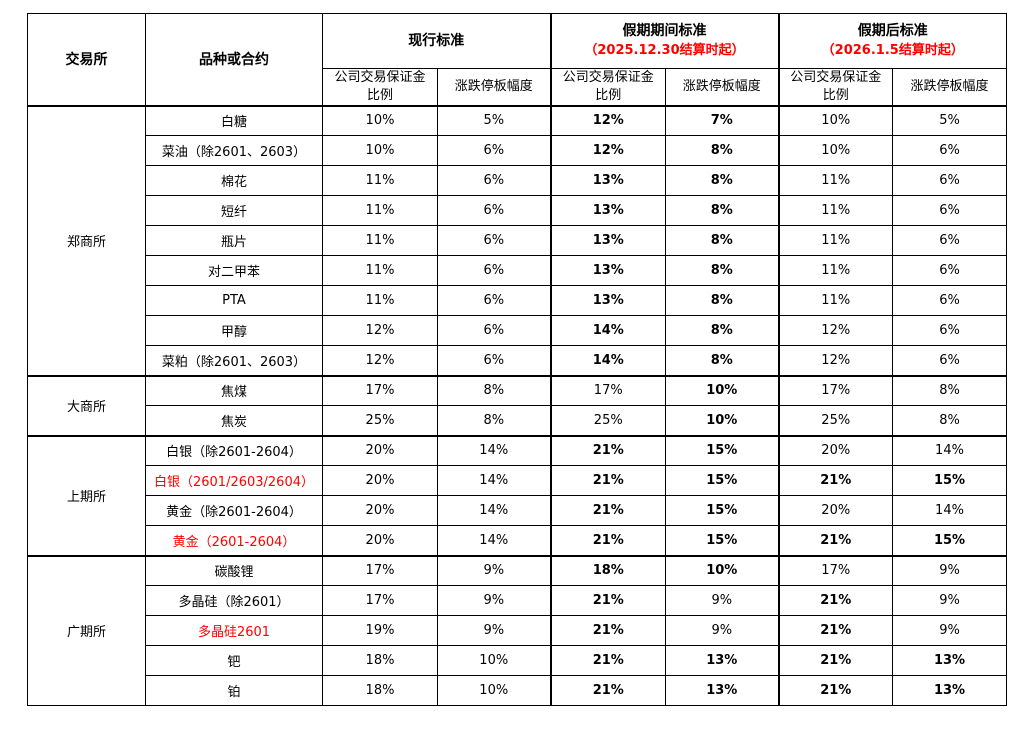  What do you see at coordinates (517, 630) in the screenshot?
I see `table-row: 多晶硅2601 19% 9% 21% 9% 21% 9%` at bounding box center [517, 630].